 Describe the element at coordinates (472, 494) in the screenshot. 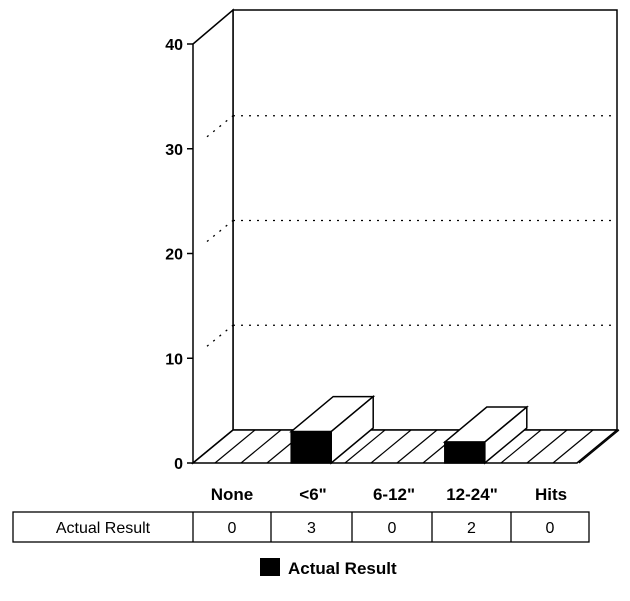

I see `x-tick-label: 12-24"` at that location.